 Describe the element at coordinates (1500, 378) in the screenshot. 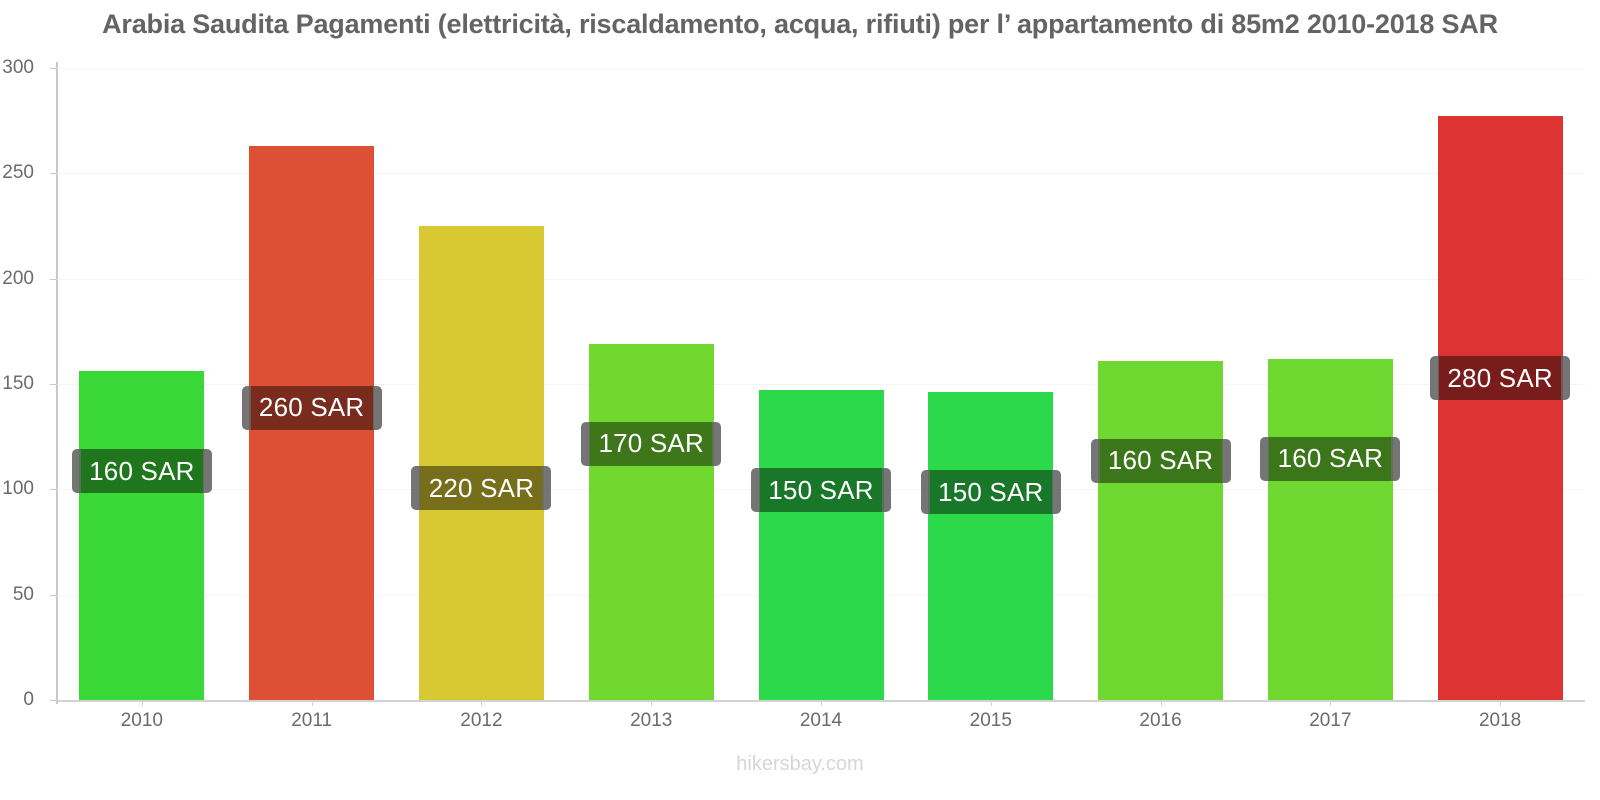

I see `value-label-2018: 280 SAR` at that location.